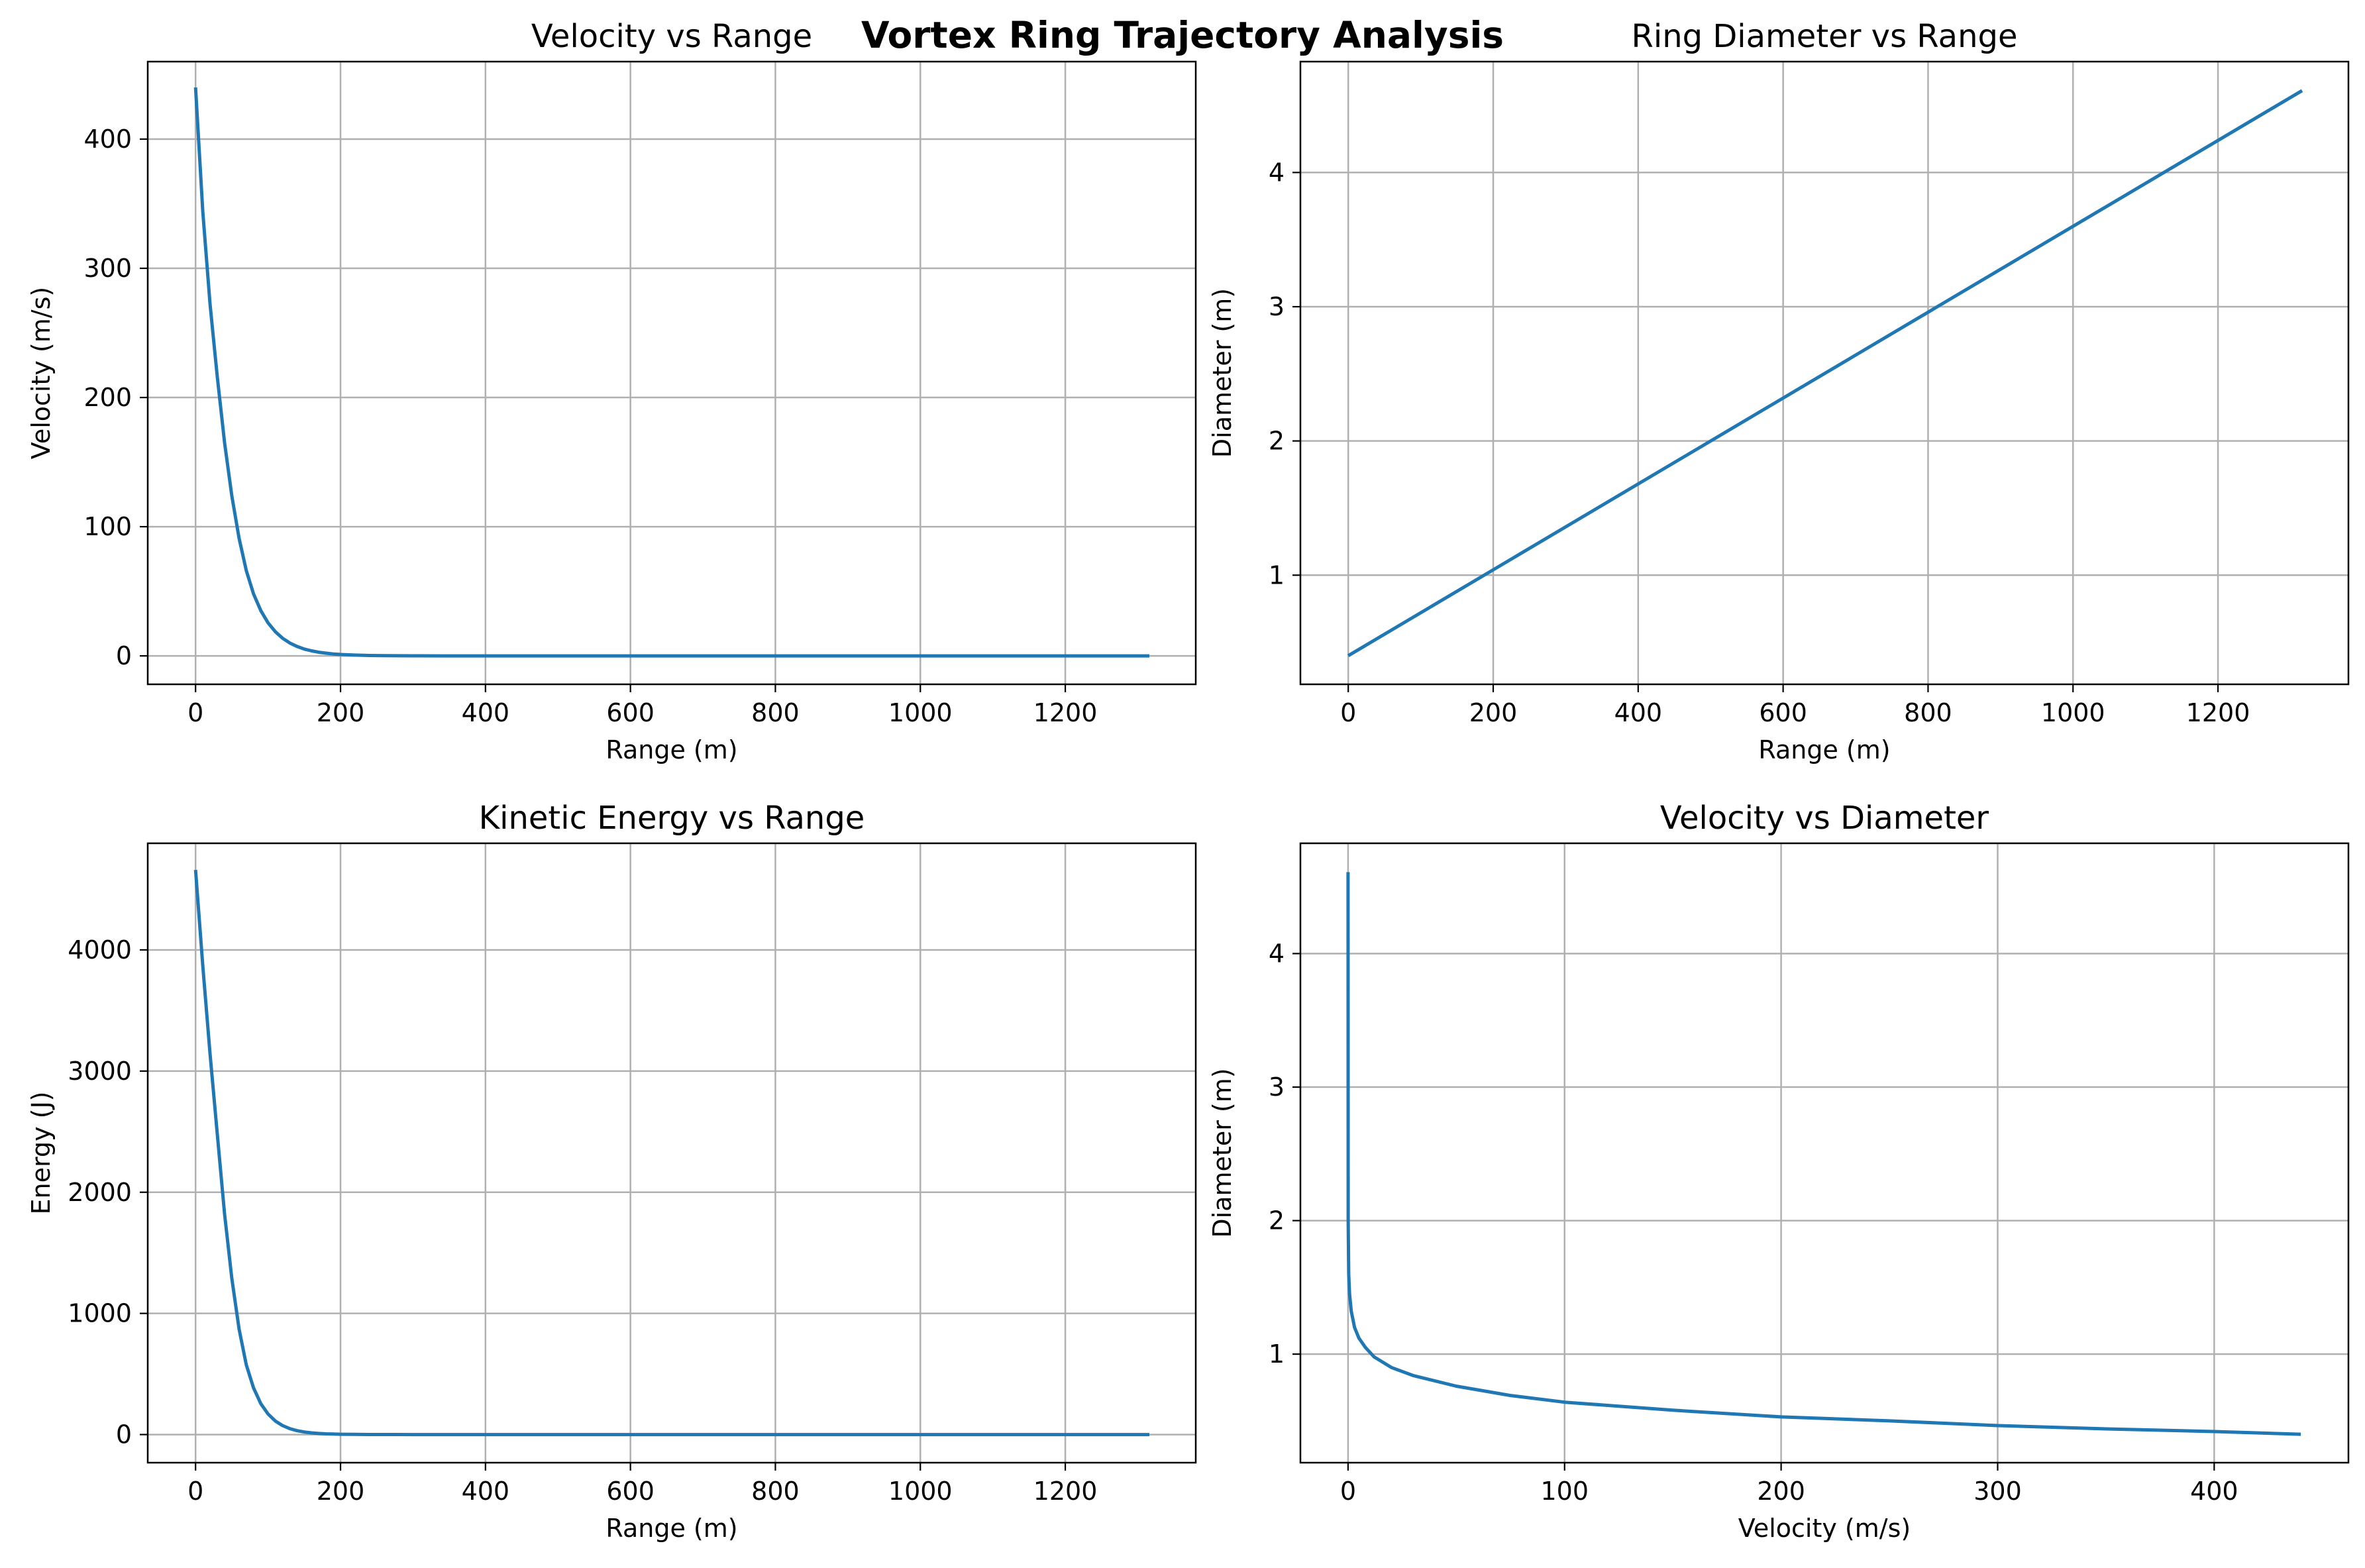 The image size is (2365, 1568). Describe the element at coordinates (1277, 1220) in the screenshot. I see `velocity-diameter-y-tick-label: 2` at that location.